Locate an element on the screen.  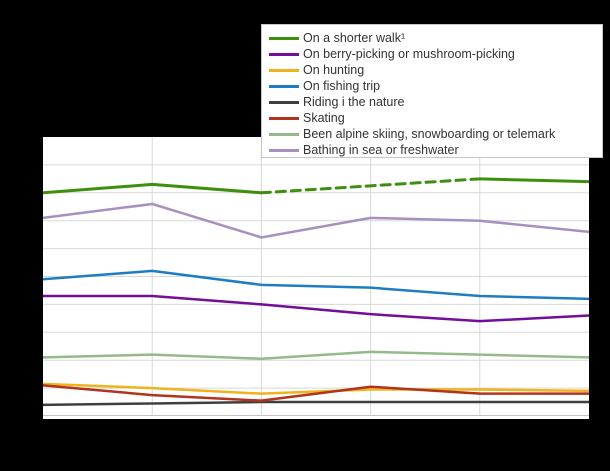
legend-label: On berry-picking or mushroom-picking is located at coordinates (409, 54).